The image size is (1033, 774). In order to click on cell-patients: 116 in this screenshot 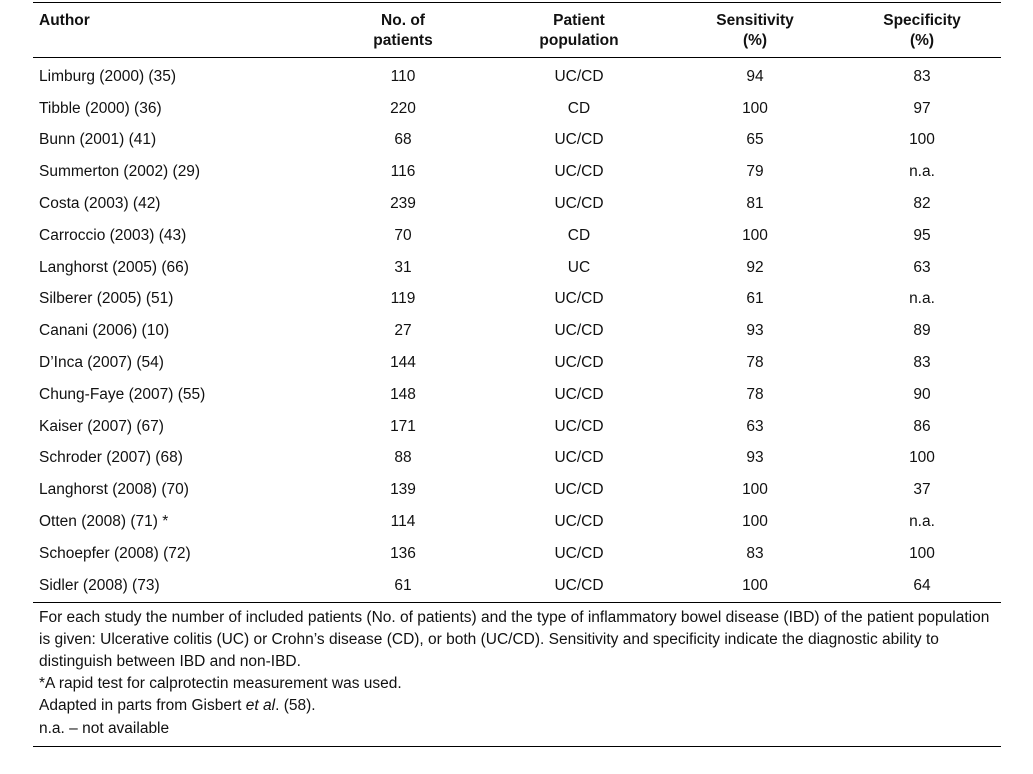, I will do `click(403, 172)`.